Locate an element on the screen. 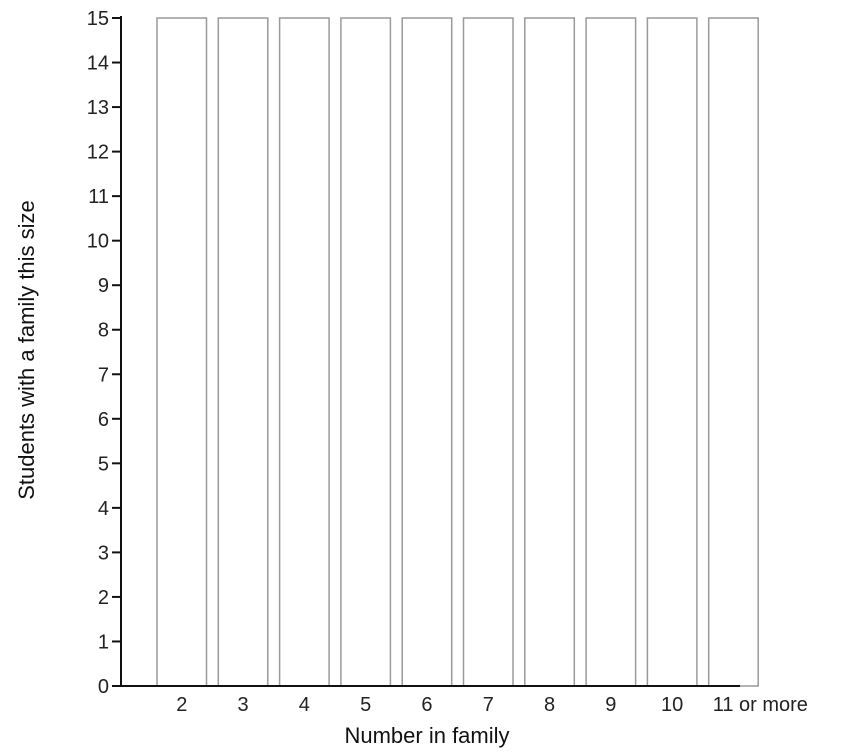 The image size is (845, 755). y-tick-label: 4 is located at coordinates (103, 509).